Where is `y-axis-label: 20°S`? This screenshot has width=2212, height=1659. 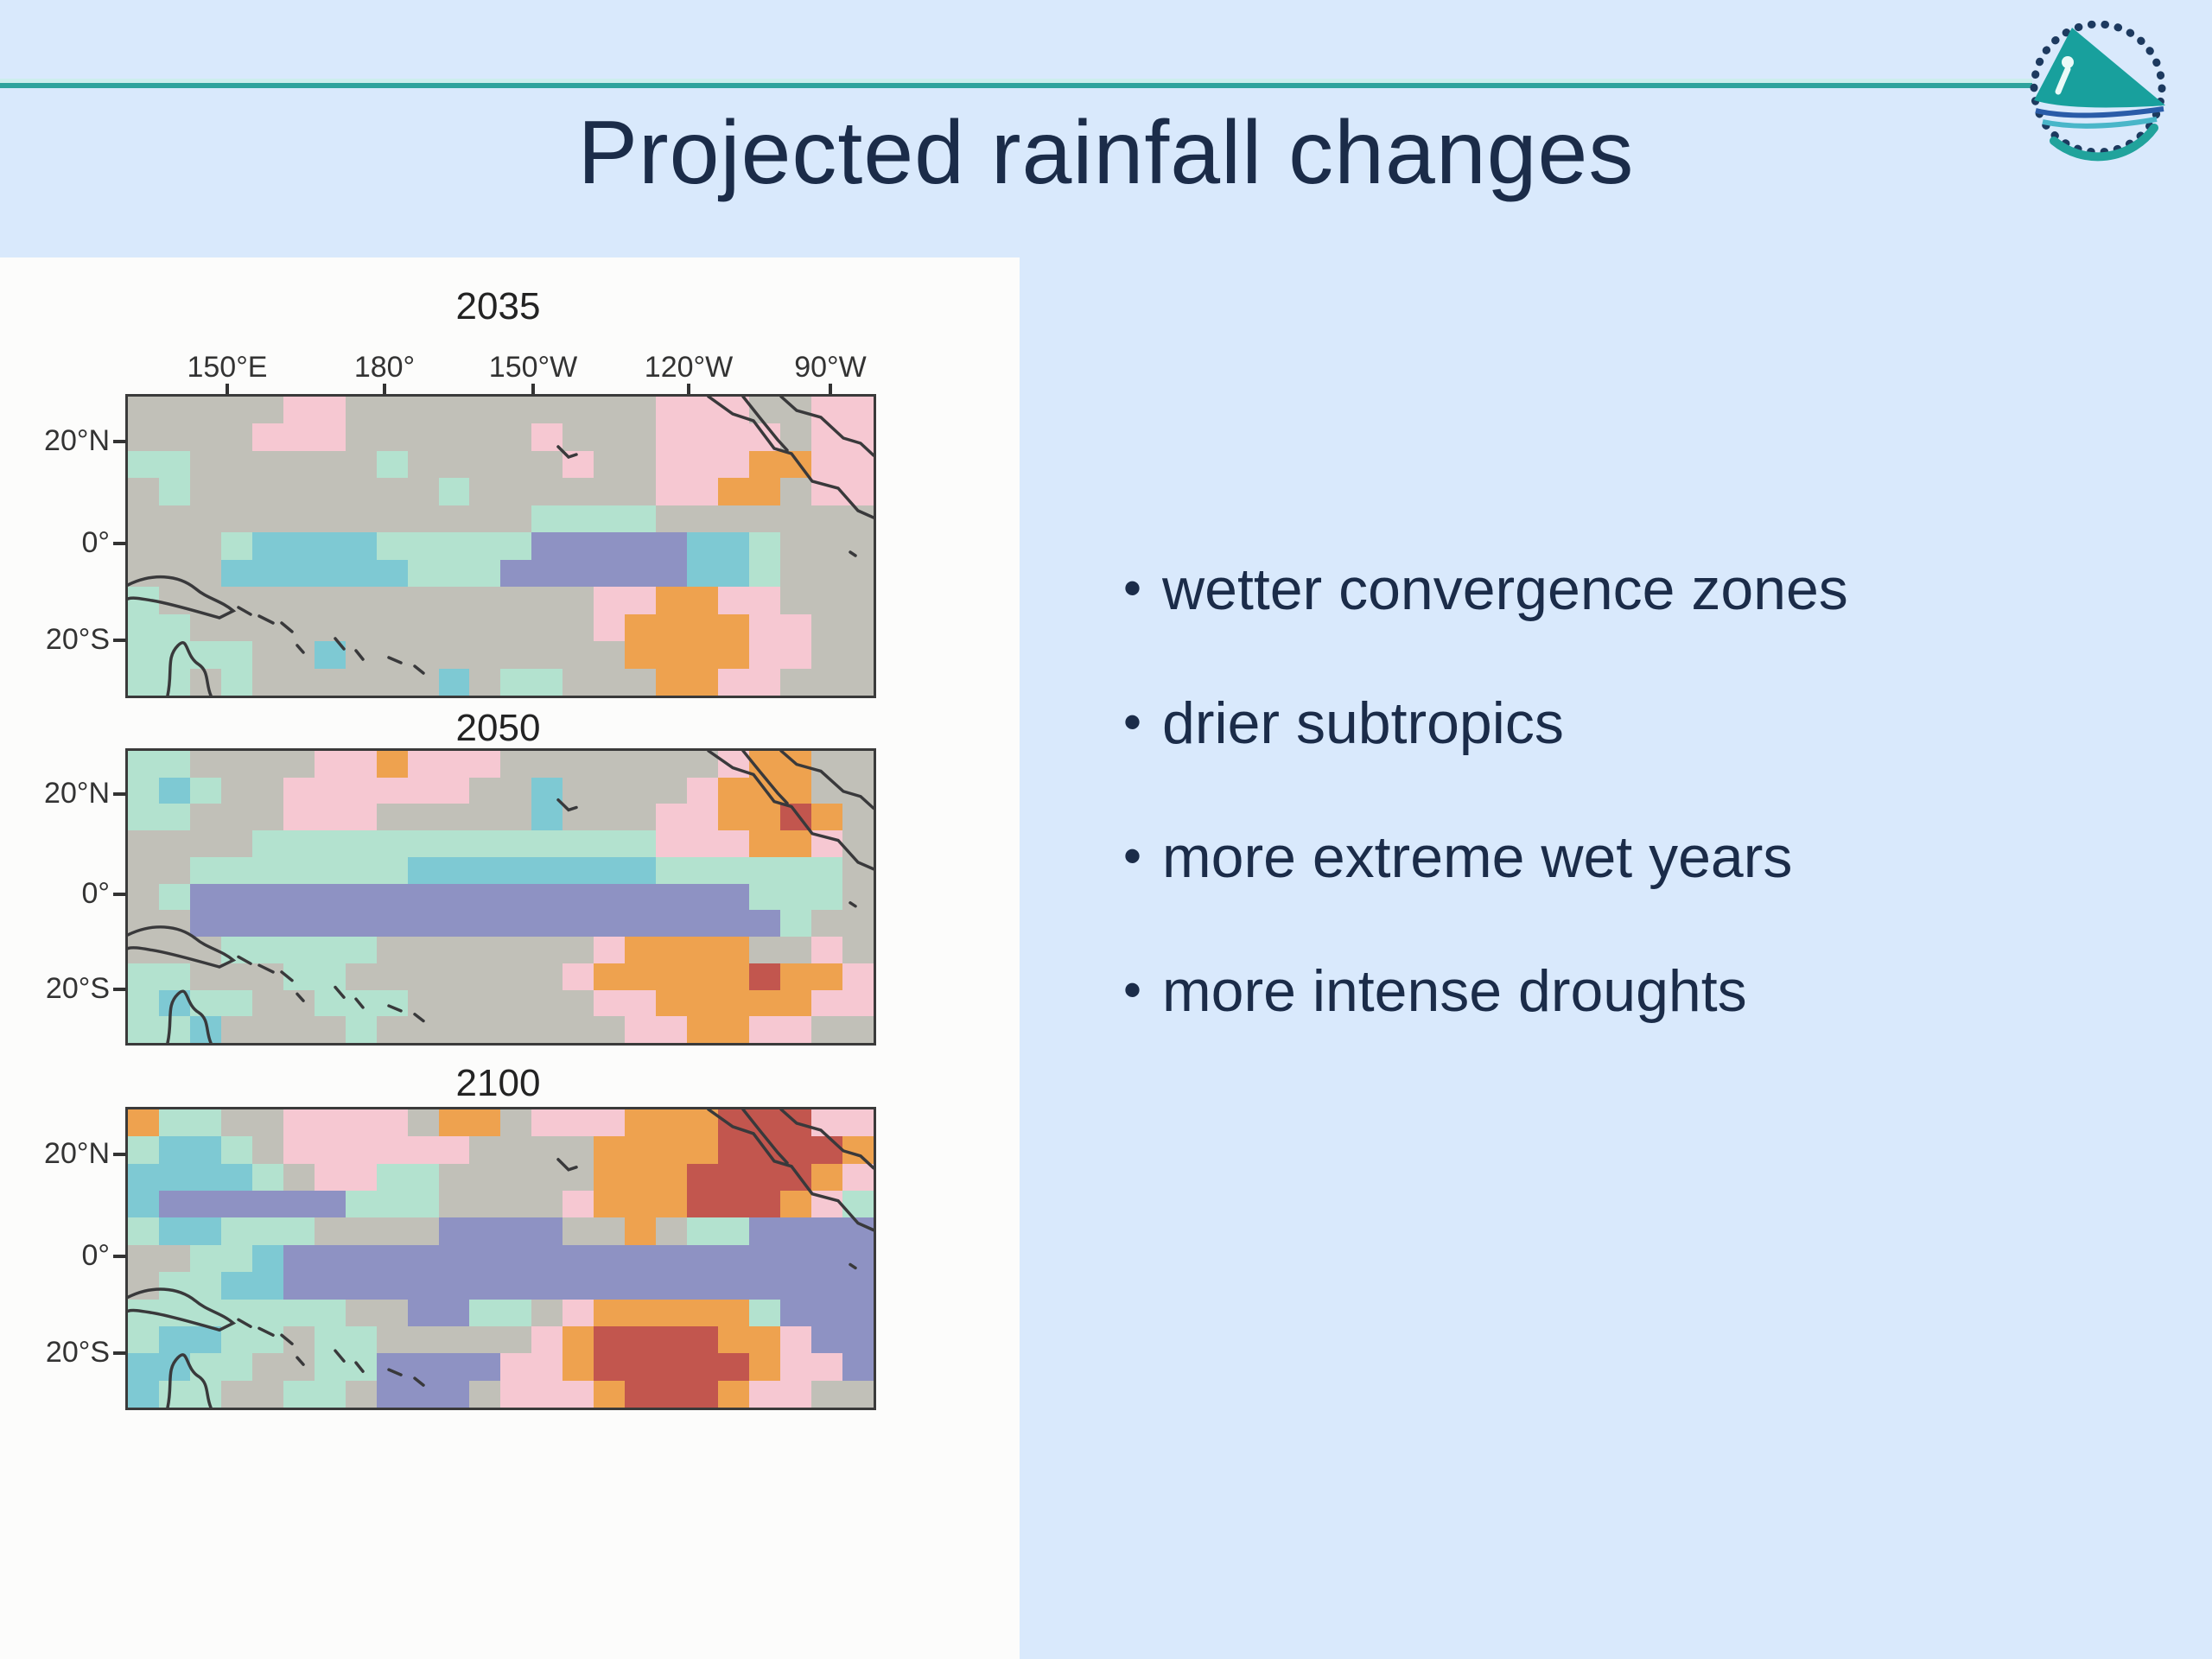
y-axis-label: 20°S is located at coordinates (77, 639).